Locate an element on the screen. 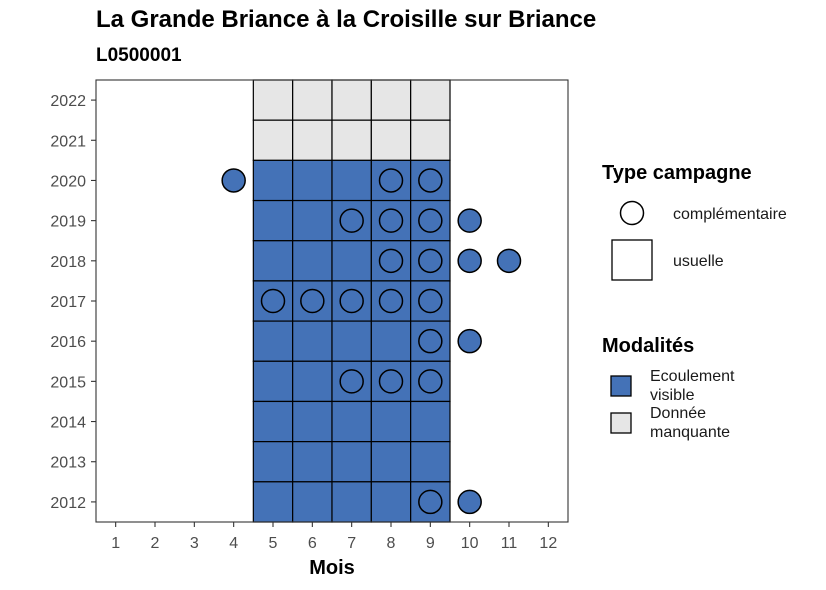  x-tick-label-9: 9 is located at coordinates (430, 543).